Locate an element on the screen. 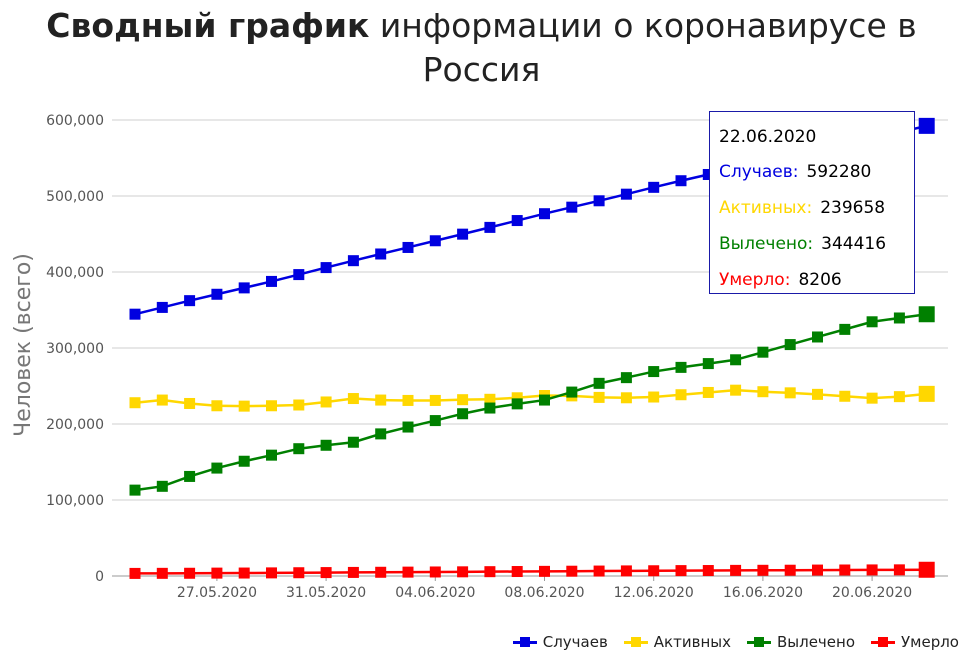  legend-item-recovered: Вылечено is located at coordinates (800, 642).